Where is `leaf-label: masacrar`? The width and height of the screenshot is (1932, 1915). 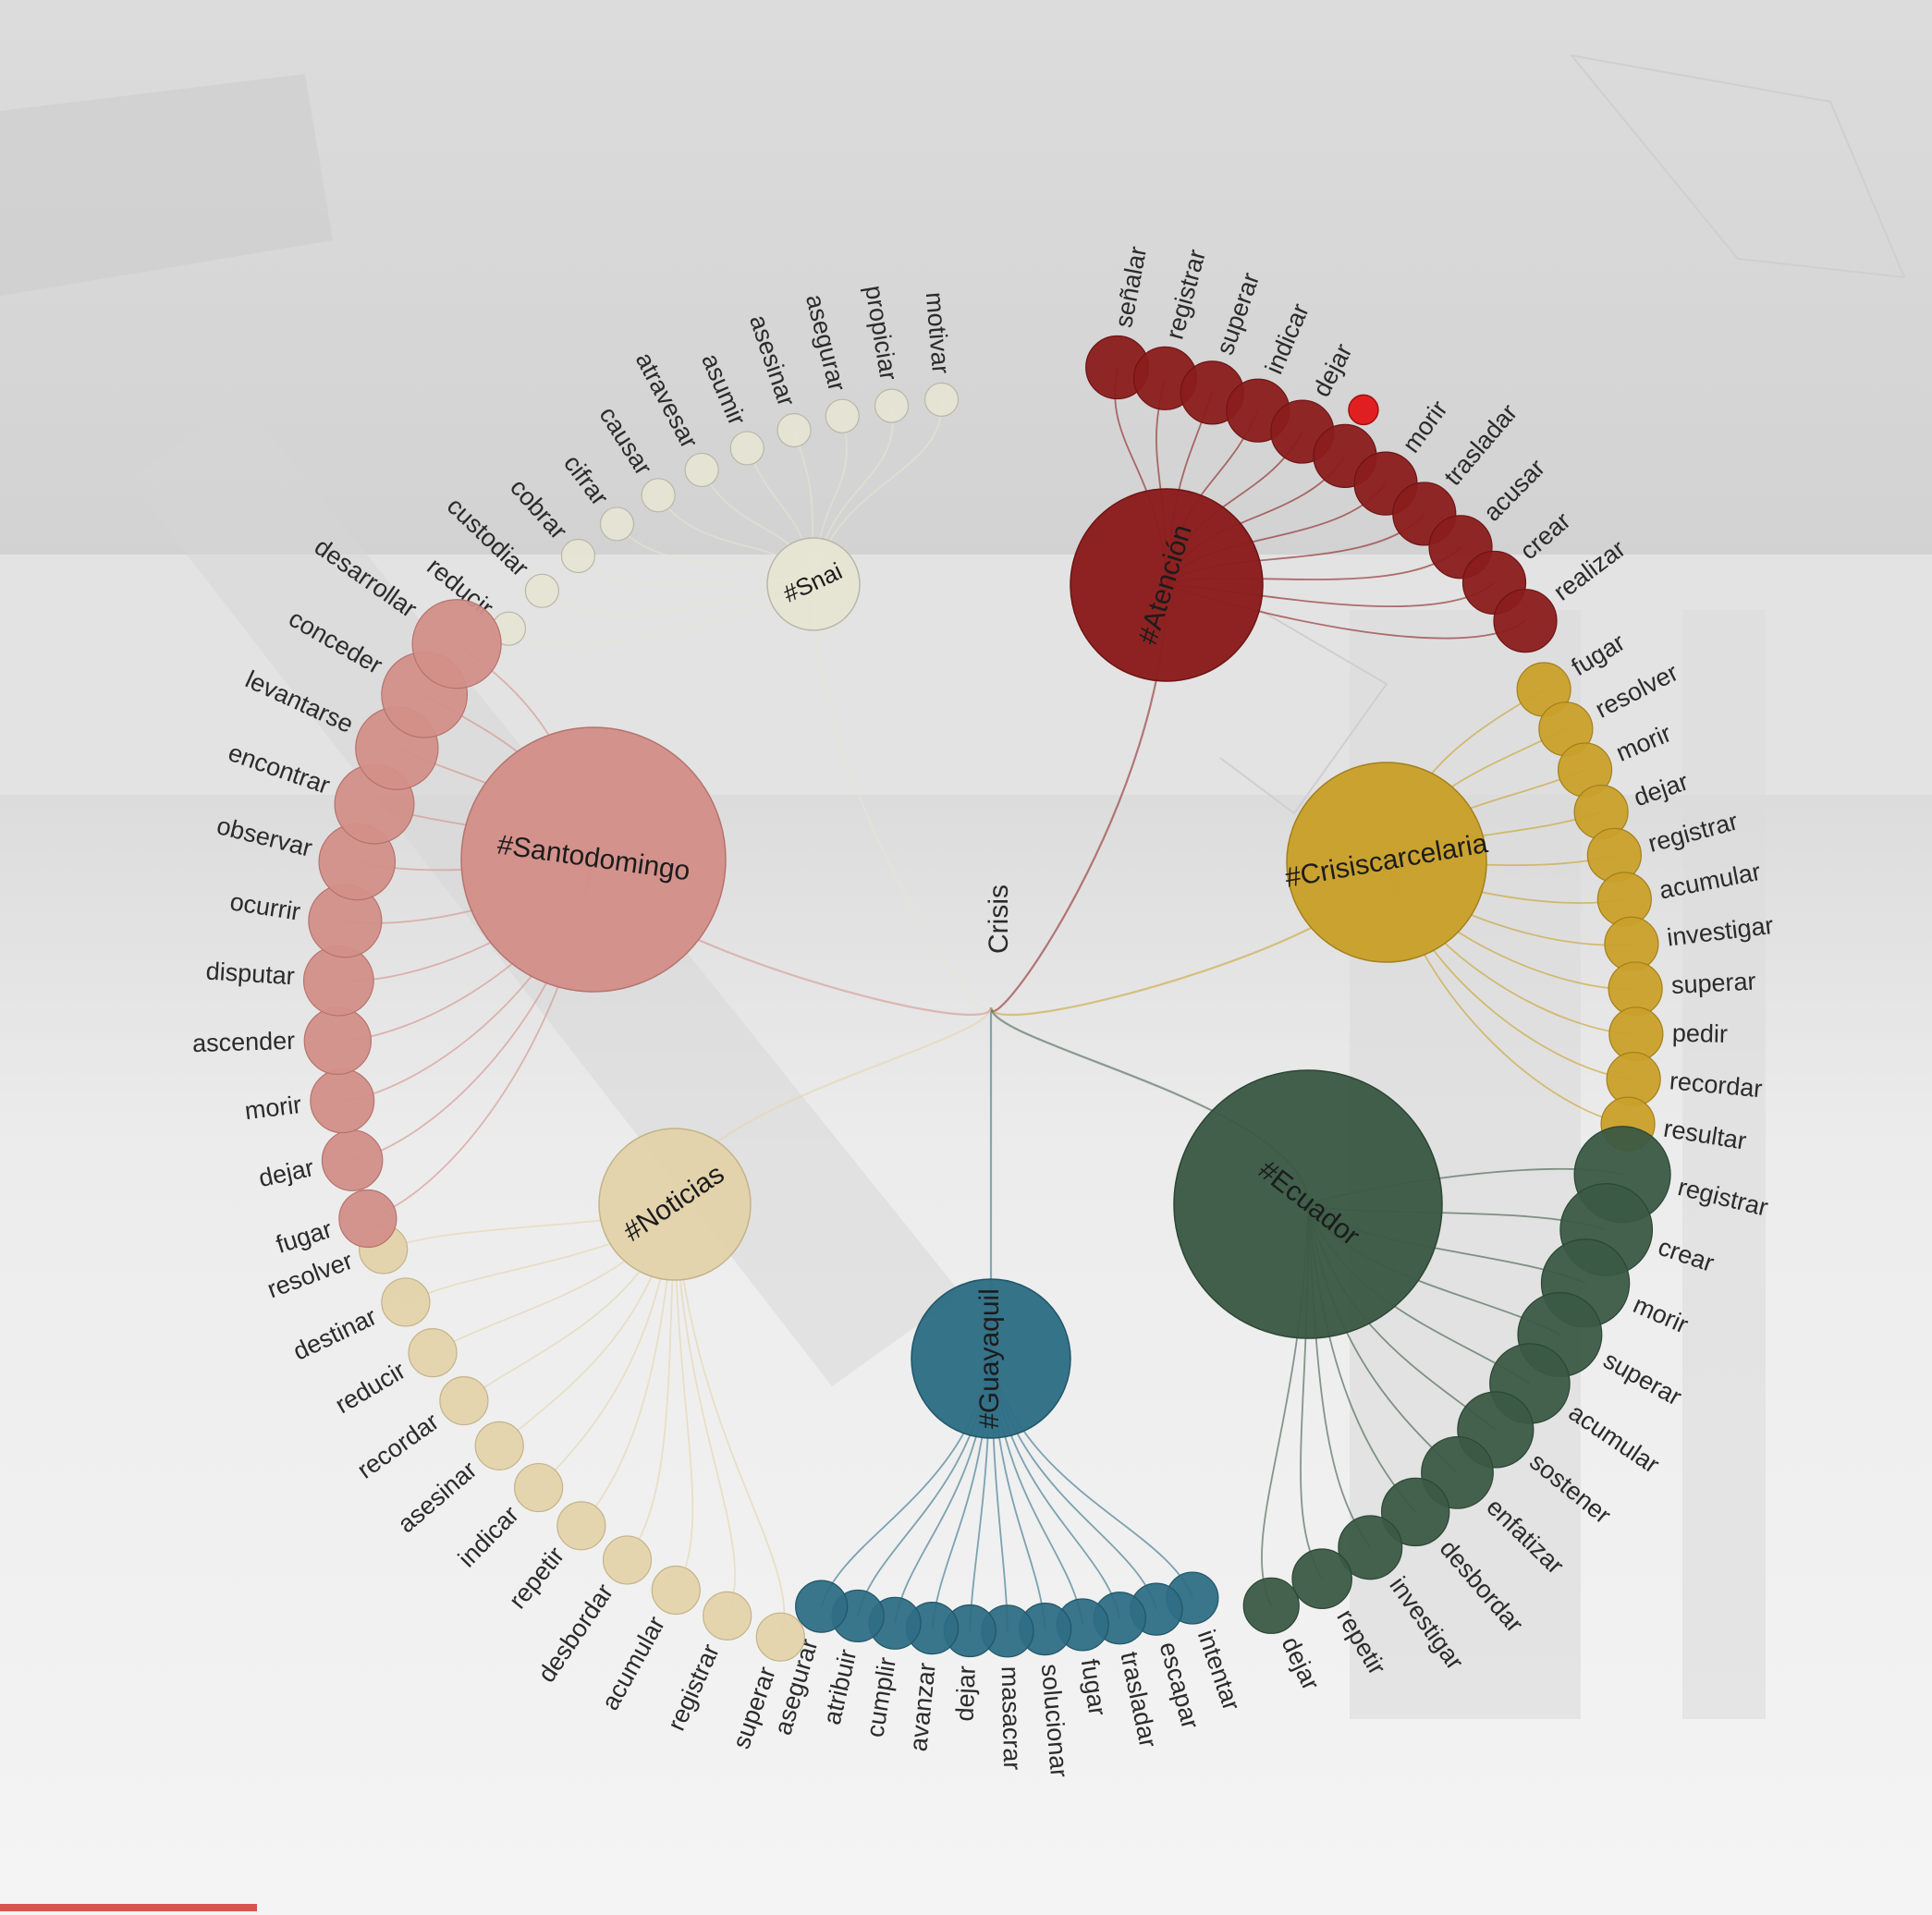 leaf-label: masacrar is located at coordinates (1012, 1717).